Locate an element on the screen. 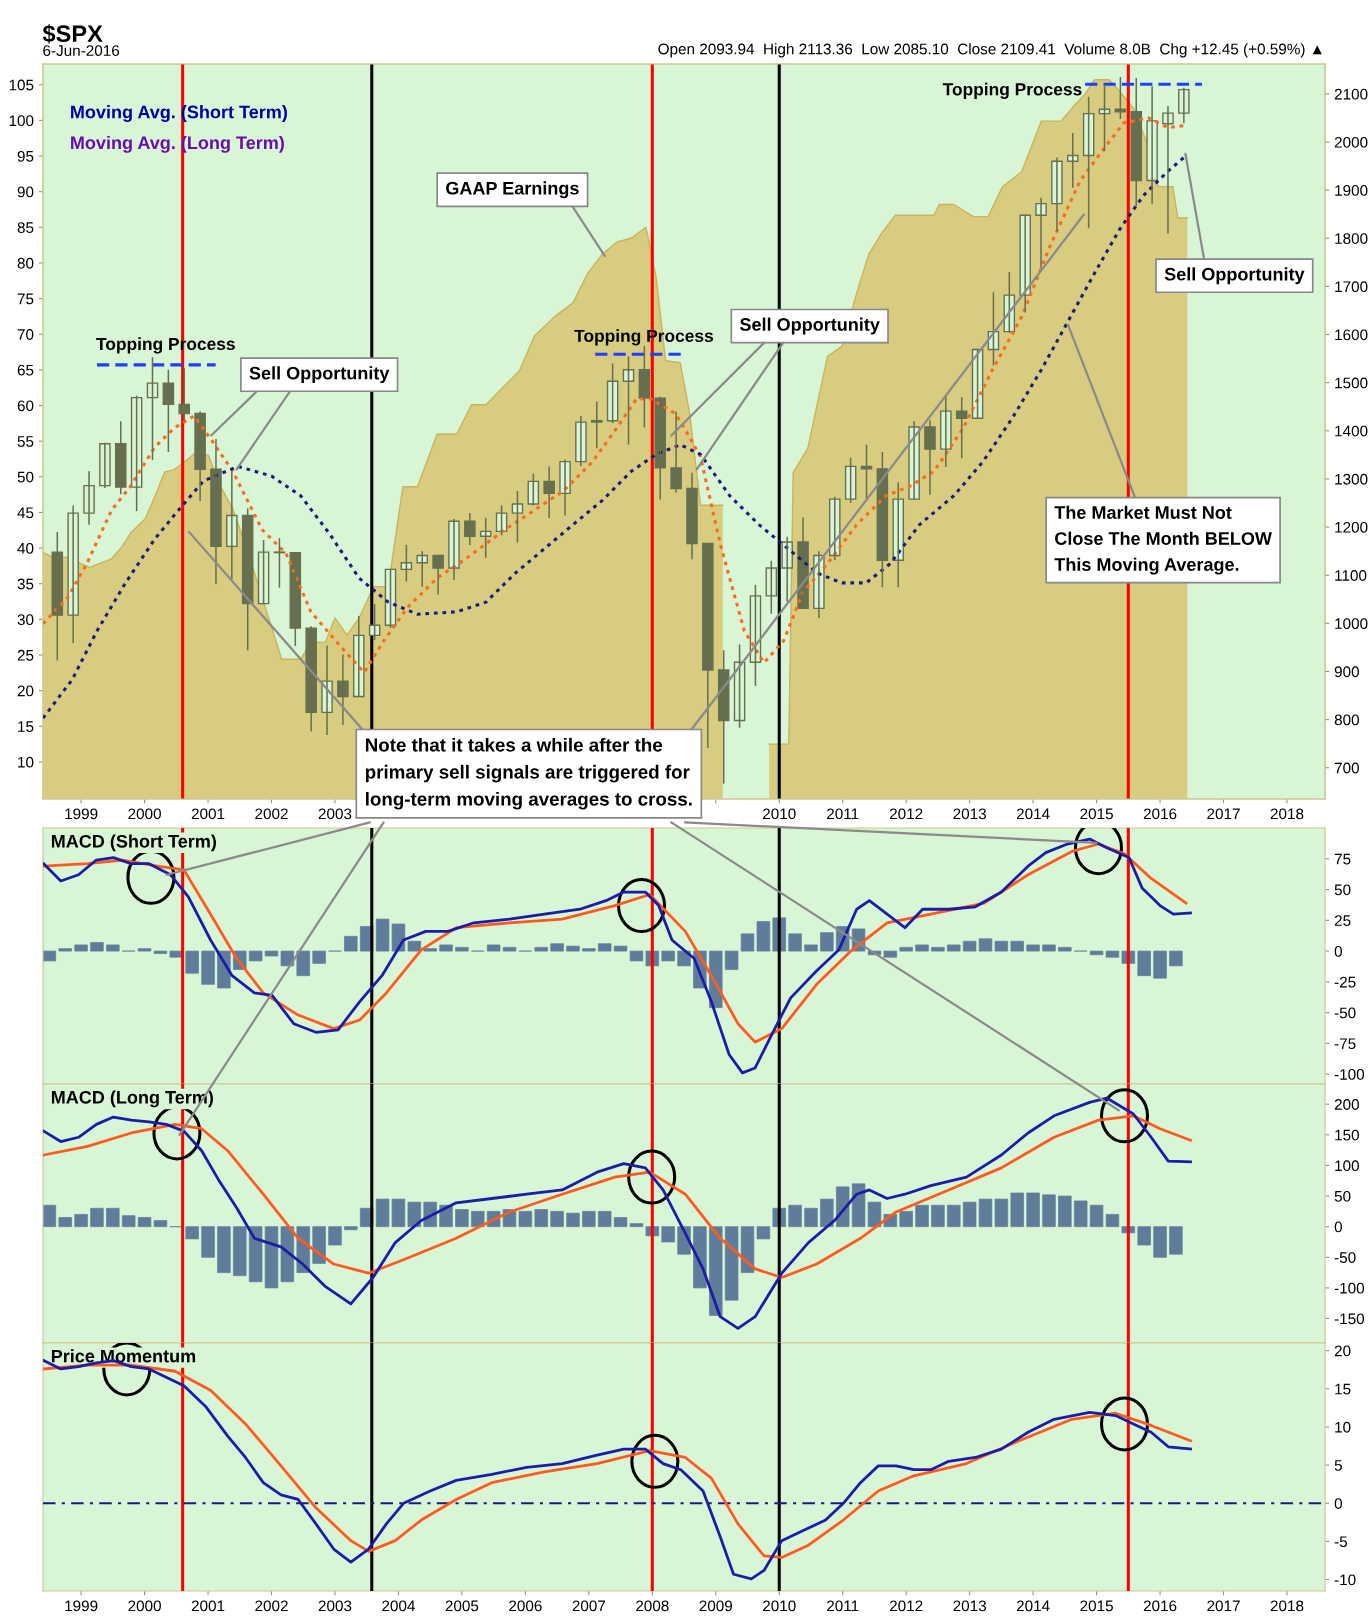  y-tick-label: 35 is located at coordinates (25, 584).